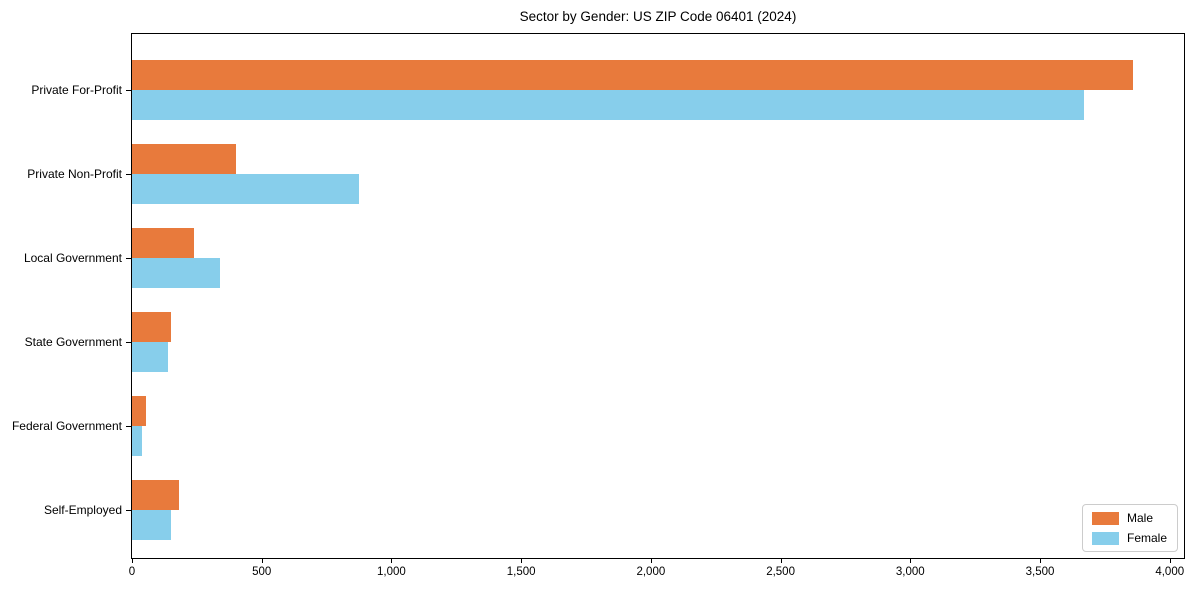 This screenshot has height=600, width=1200. Describe the element at coordinates (1129, 528) in the screenshot. I see `legend: Male Female` at that location.